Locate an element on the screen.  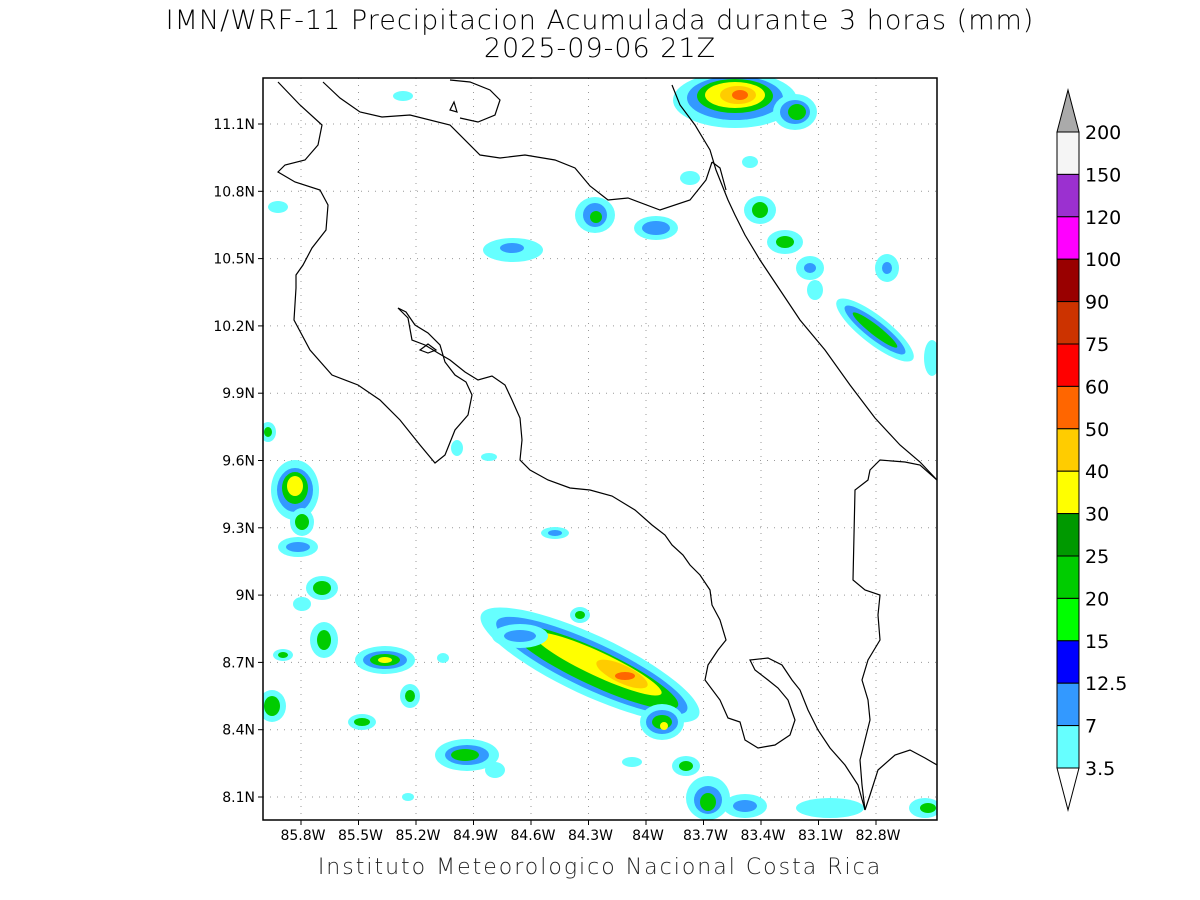
colorbar-label: 12.5 is located at coordinates (1106, 684).